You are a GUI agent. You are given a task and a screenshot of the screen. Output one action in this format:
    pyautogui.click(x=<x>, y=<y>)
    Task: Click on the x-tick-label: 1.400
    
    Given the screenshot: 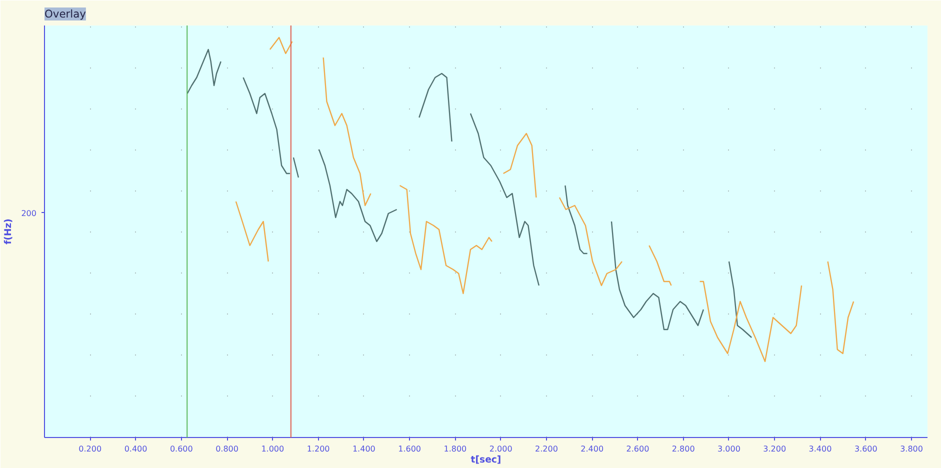 What is the action you would take?
    pyautogui.click(x=364, y=449)
    